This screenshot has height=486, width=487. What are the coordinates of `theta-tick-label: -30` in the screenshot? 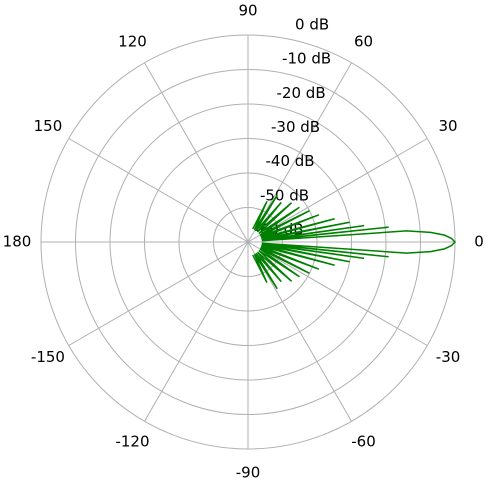 It's located at (448, 357).